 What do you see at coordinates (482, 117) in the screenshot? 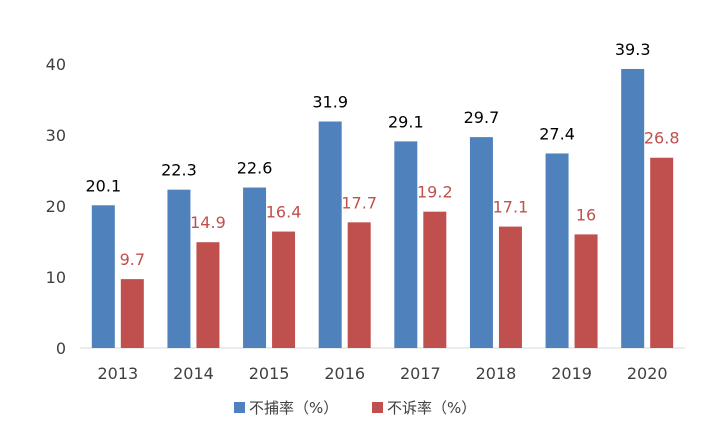
I see `bar-value-label: 29.7` at bounding box center [482, 117].